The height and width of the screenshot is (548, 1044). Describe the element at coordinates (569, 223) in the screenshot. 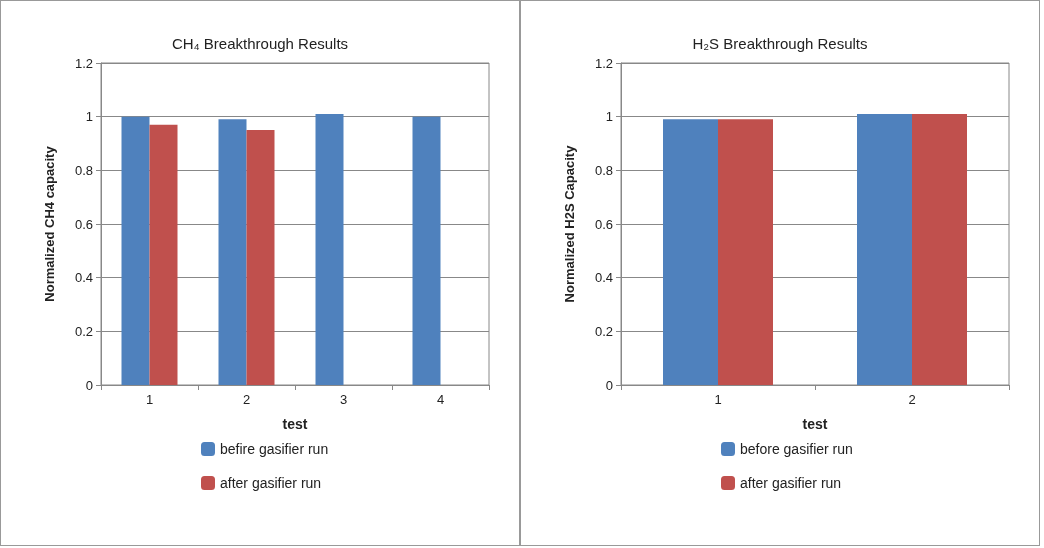

I see `y-axis-title: Normalized H2S Capacity` at that location.